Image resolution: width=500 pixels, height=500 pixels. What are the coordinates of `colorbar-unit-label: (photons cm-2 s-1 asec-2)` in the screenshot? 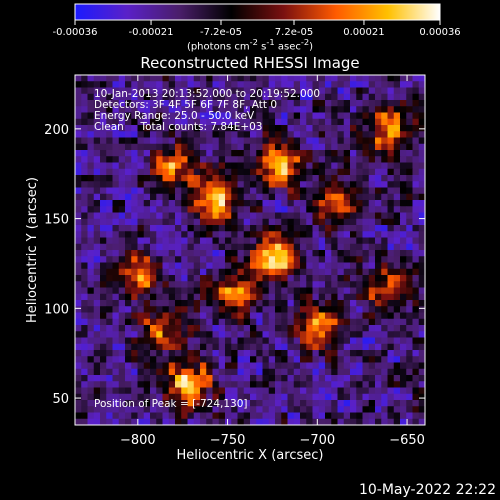 It's located at (250, 45).